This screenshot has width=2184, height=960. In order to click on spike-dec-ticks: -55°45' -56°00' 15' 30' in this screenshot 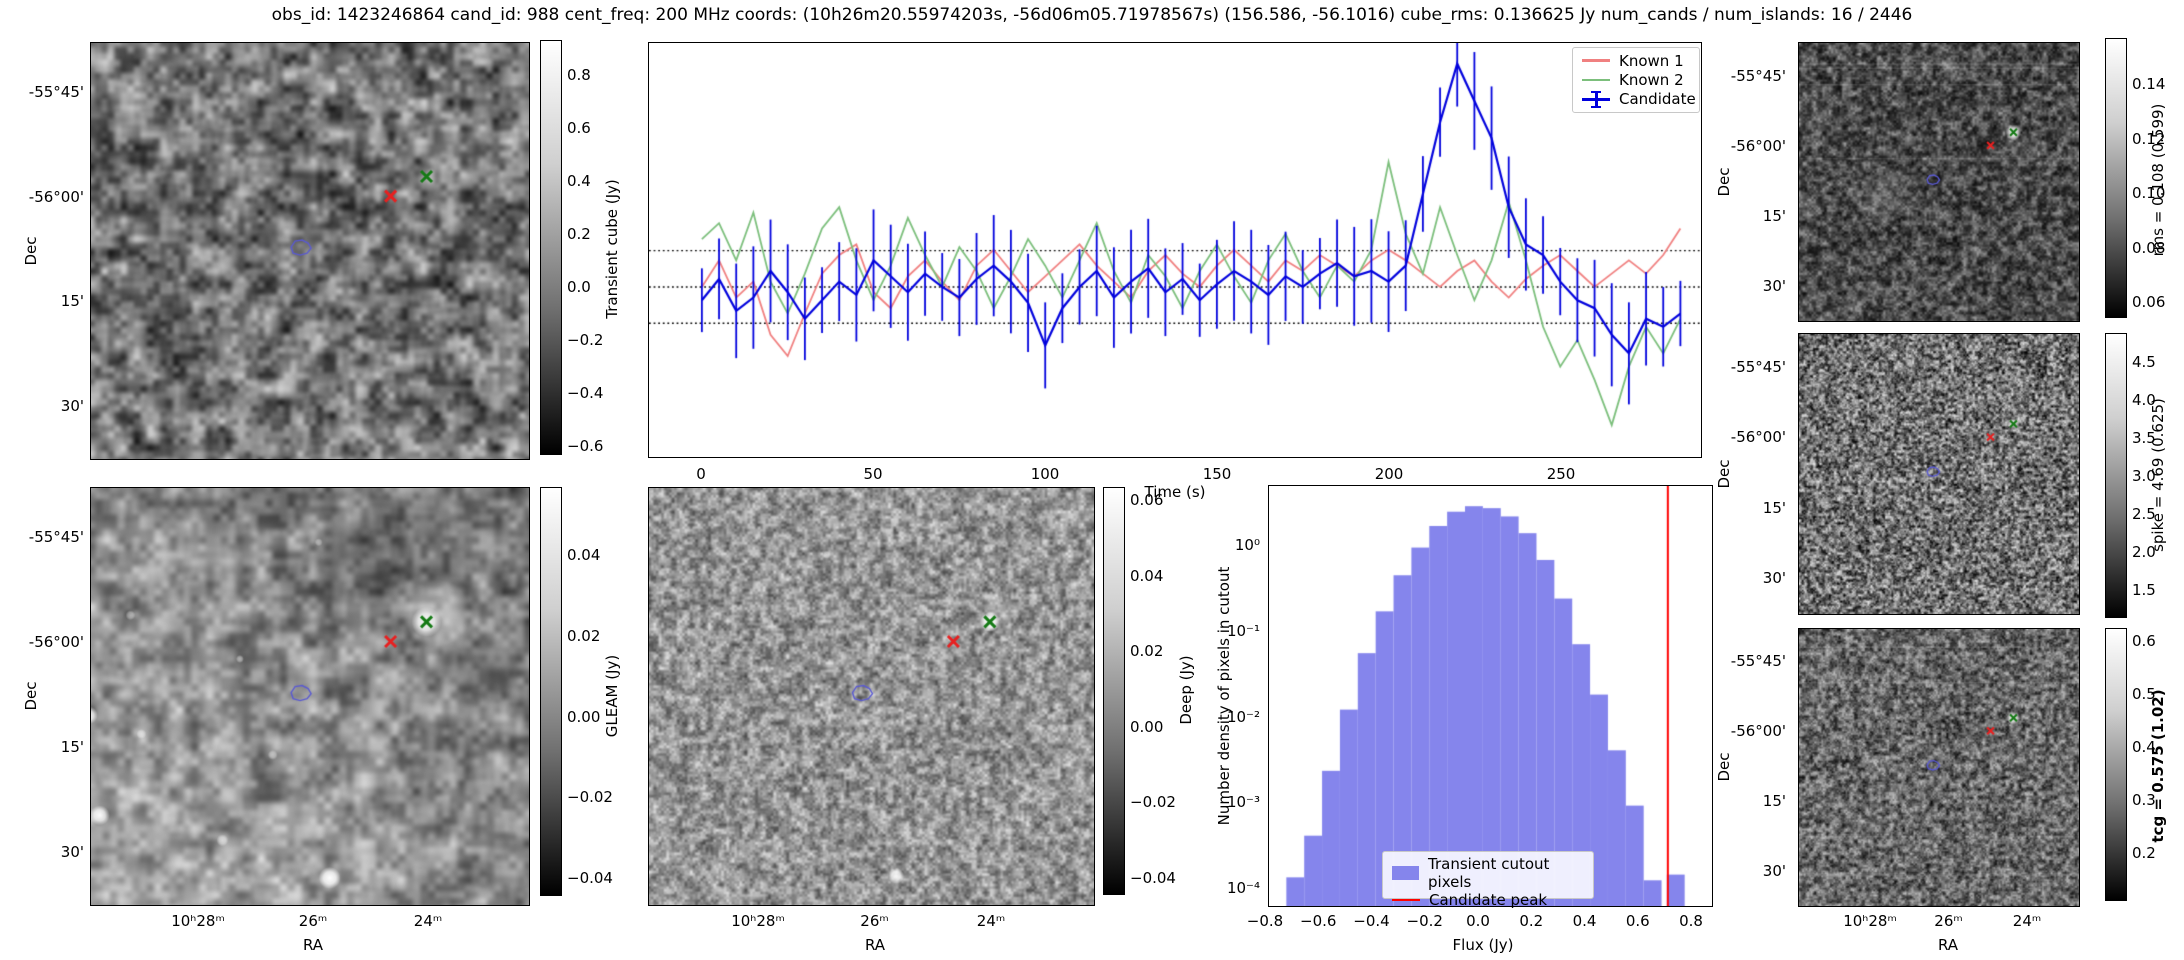, I will do `click(1758, 472)`.